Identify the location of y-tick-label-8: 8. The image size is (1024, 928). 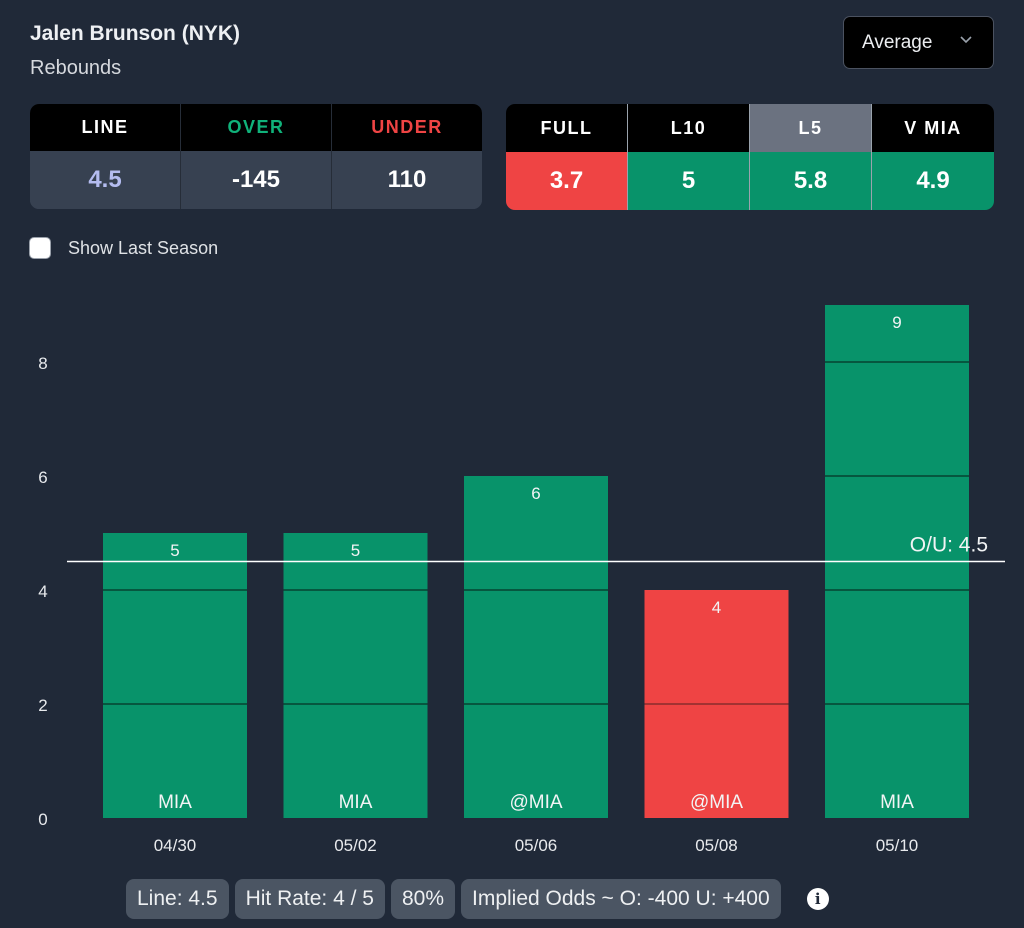
(42, 363).